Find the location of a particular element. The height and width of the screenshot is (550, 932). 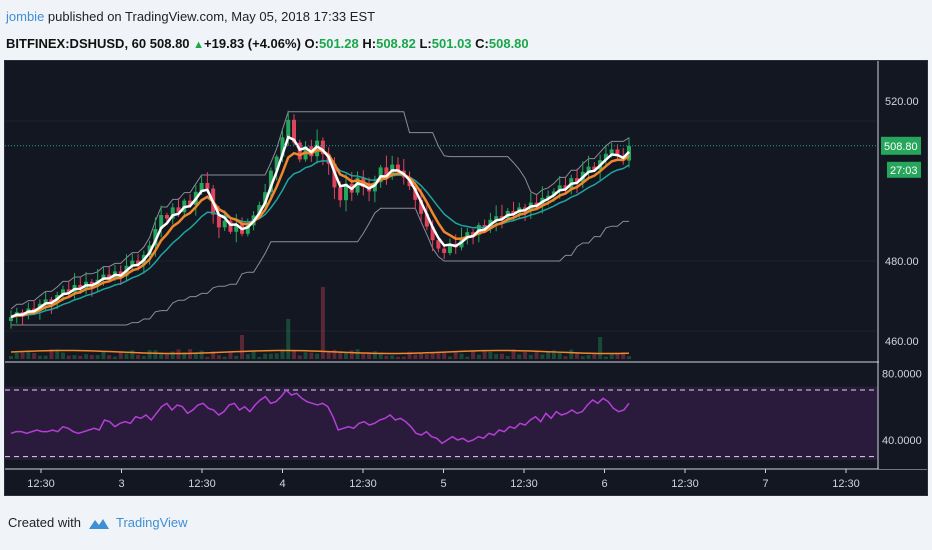

low-label: L: is located at coordinates (425, 43).